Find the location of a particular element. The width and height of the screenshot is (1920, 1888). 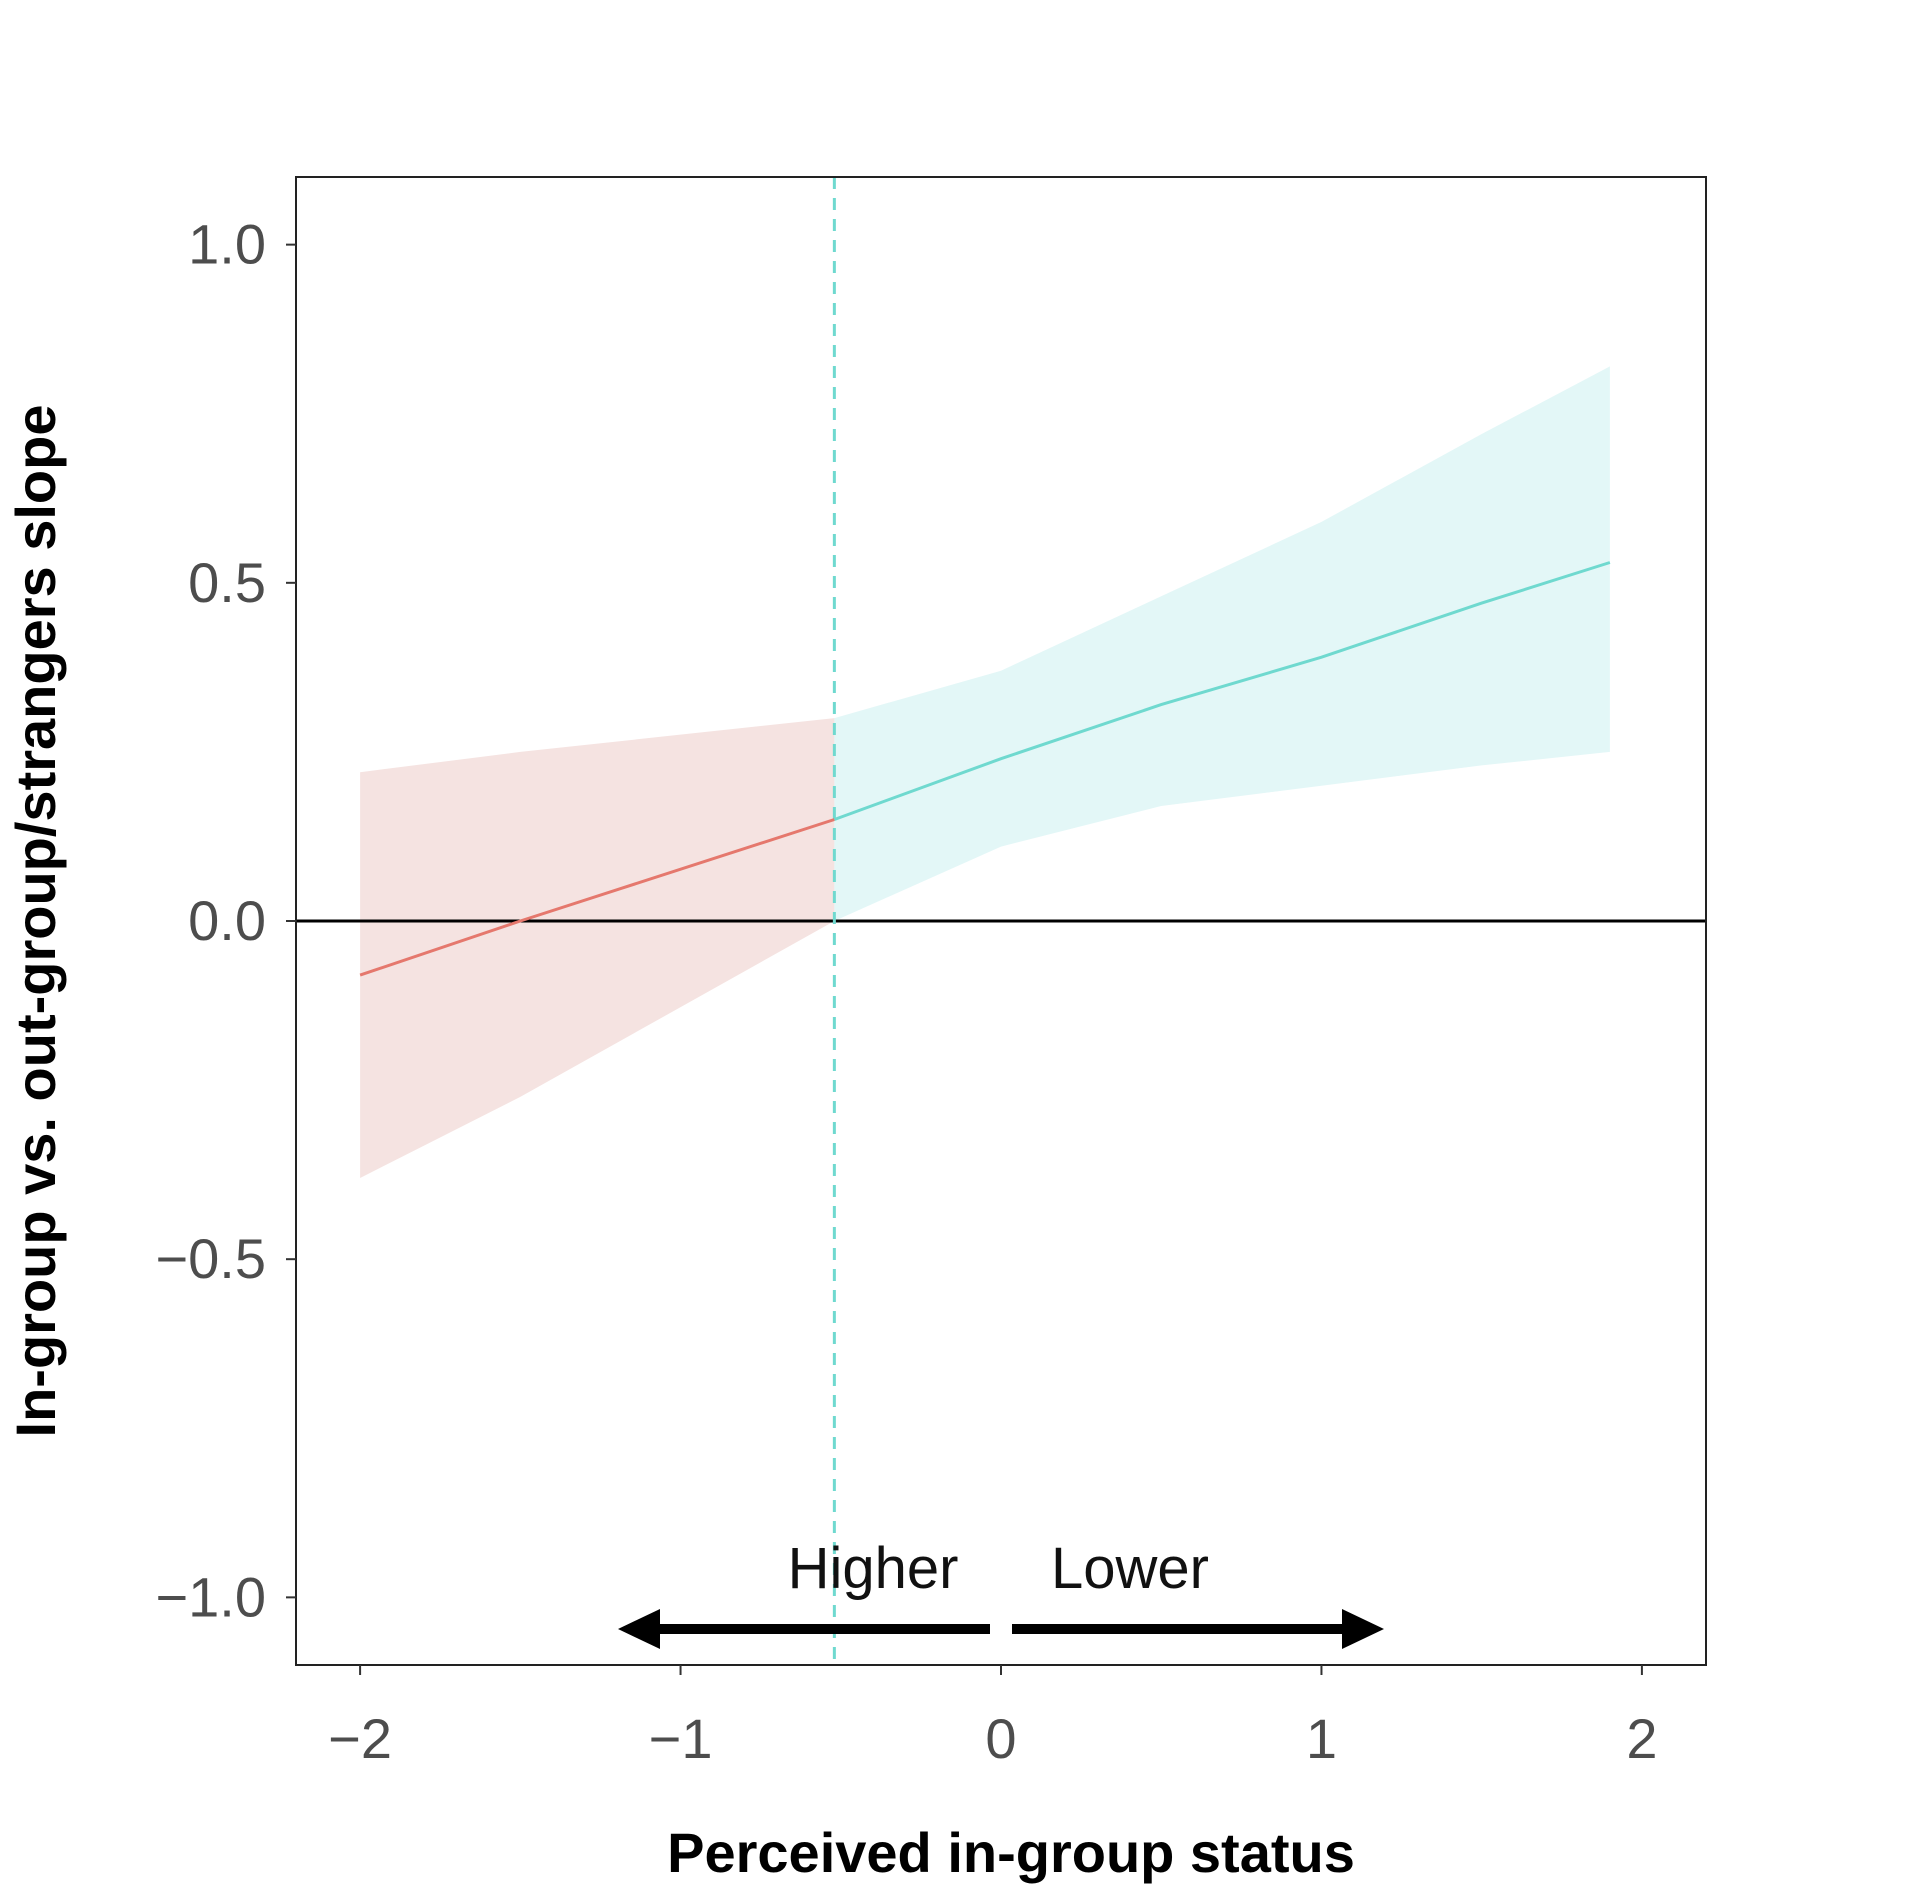

annotation-lower-label: Lower is located at coordinates (1130, 1568).